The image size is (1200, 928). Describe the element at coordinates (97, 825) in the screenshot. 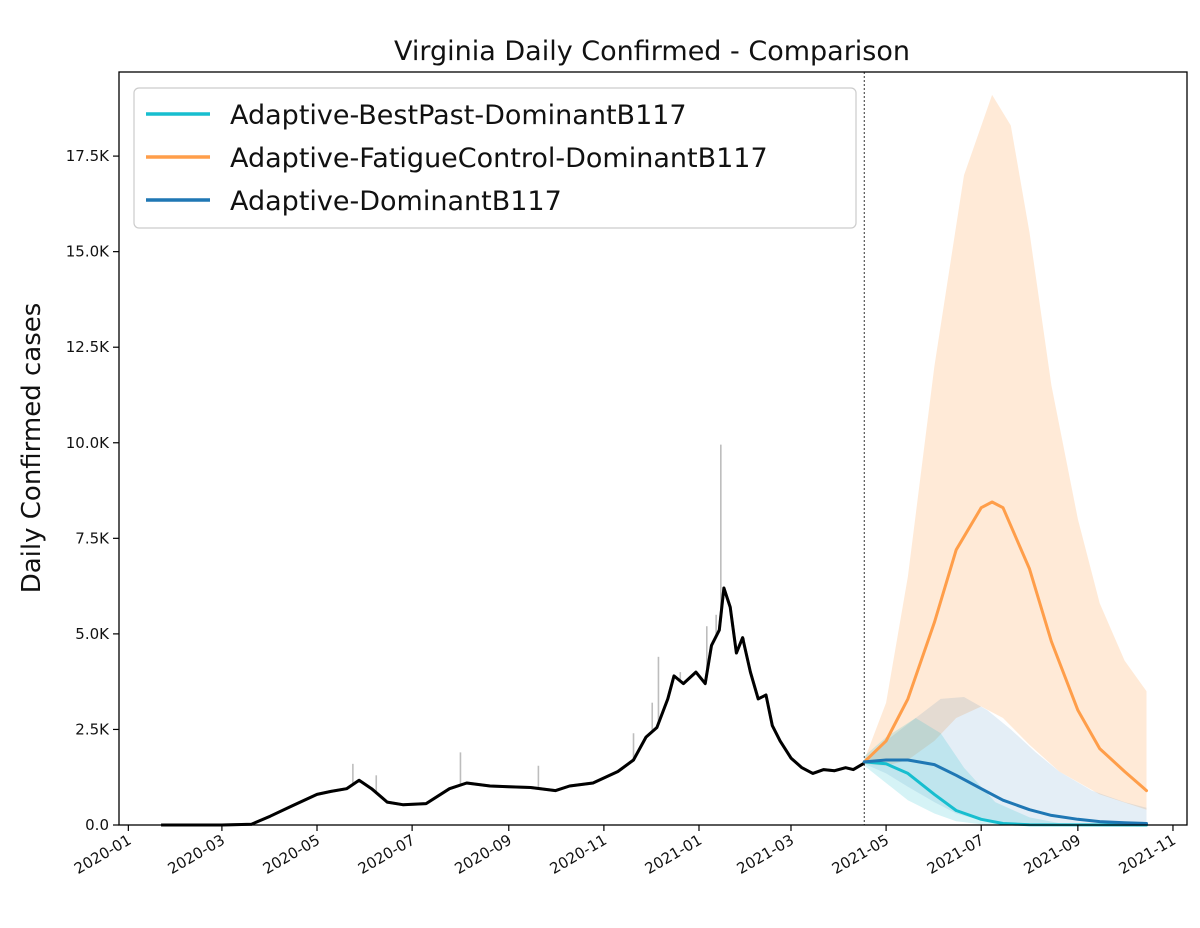

I see `y-tick-label-1: 0.0` at that location.